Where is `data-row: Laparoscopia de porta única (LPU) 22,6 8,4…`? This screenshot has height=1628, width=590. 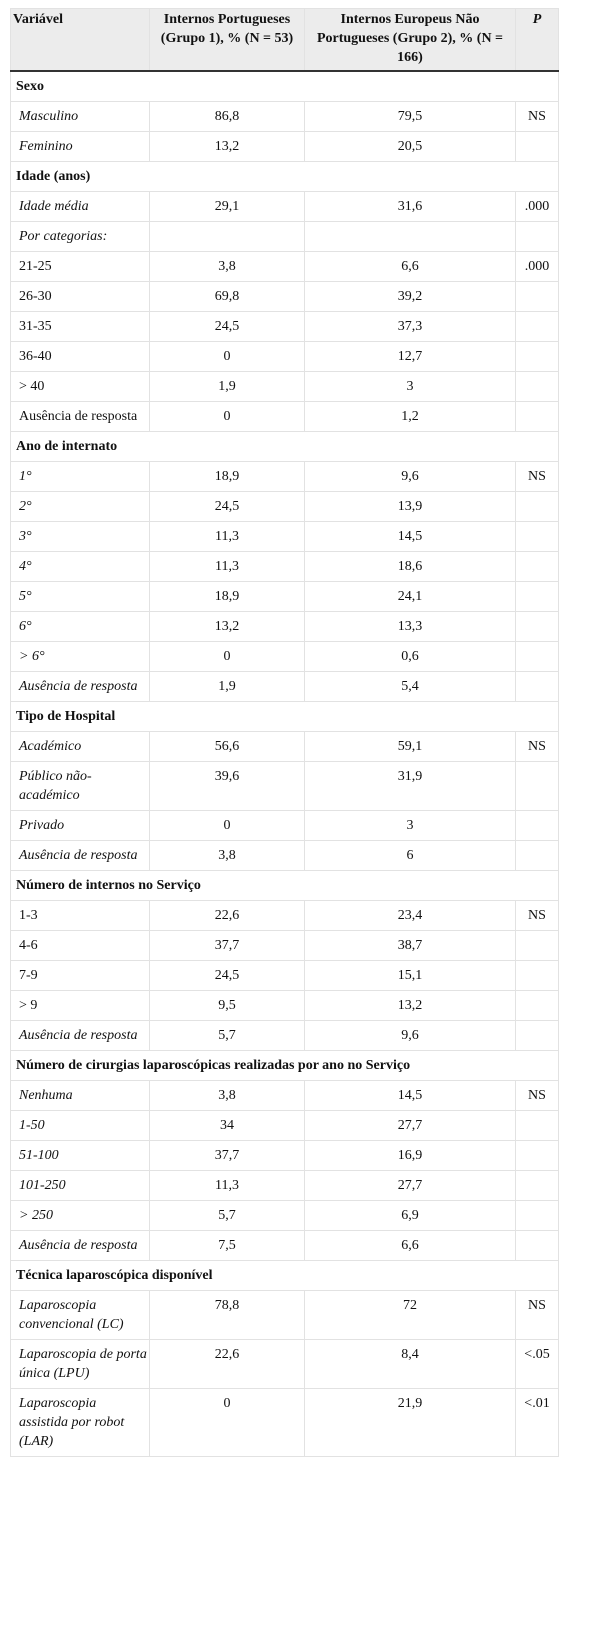 data-row: Laparoscopia de porta única (LPU) 22,6 8,4… is located at coordinates (284, 1364).